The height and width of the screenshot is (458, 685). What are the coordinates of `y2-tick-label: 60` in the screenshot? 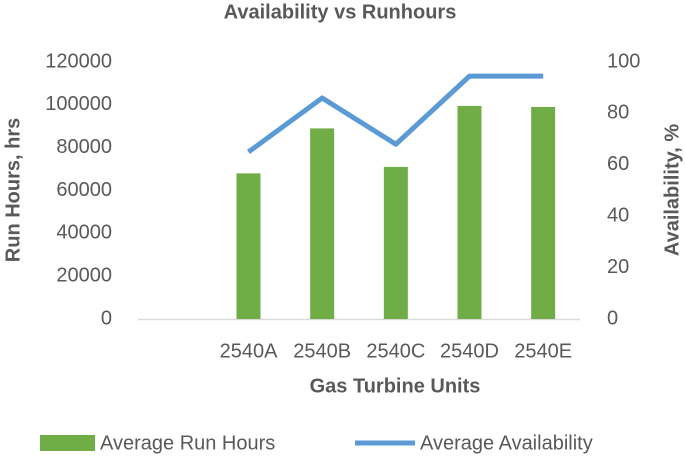 It's located at (618, 164).